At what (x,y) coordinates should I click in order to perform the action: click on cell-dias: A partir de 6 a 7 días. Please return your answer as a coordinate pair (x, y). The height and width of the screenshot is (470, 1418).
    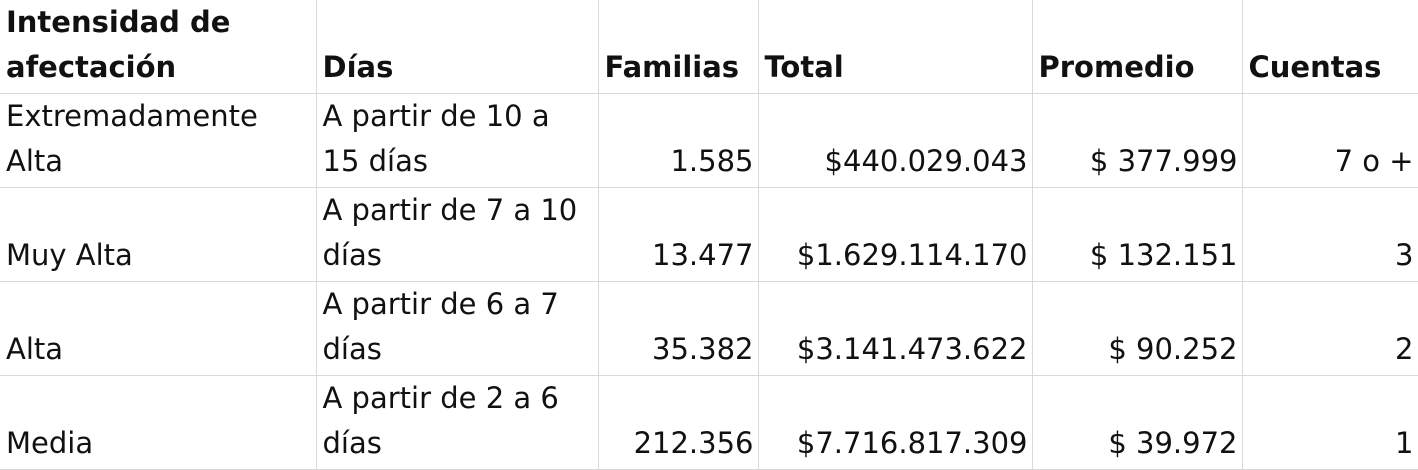
    Looking at the image, I should click on (457, 328).